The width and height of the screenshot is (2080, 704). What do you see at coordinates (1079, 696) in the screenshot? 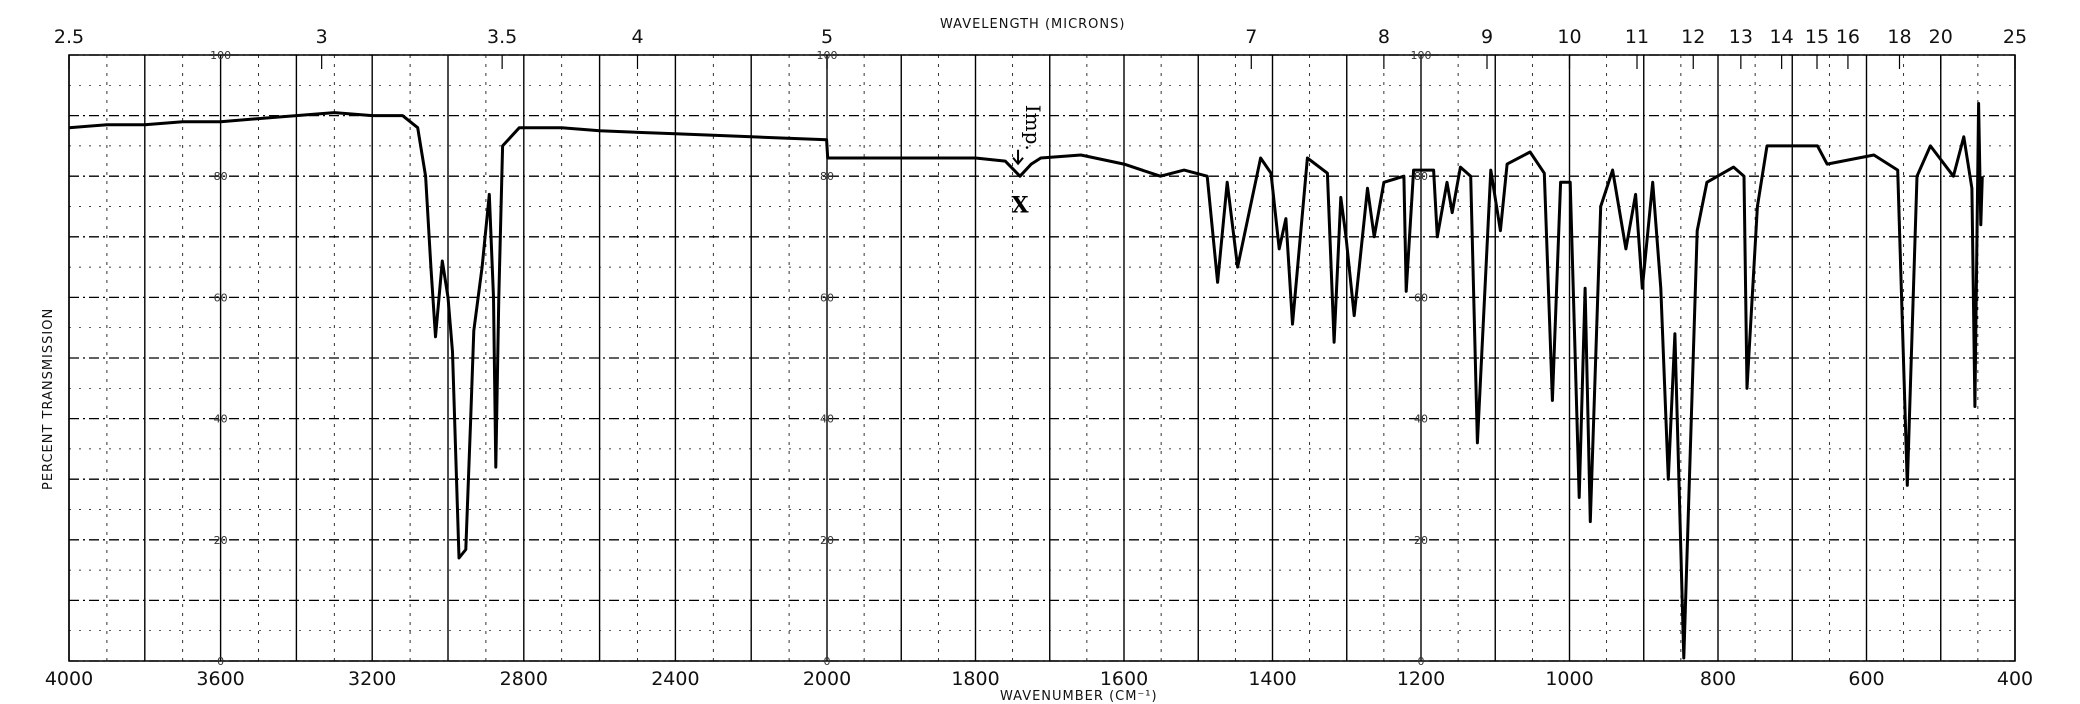
I see `x-axis-label: WAVENUMBER (CM⁻¹)` at bounding box center [1079, 696].